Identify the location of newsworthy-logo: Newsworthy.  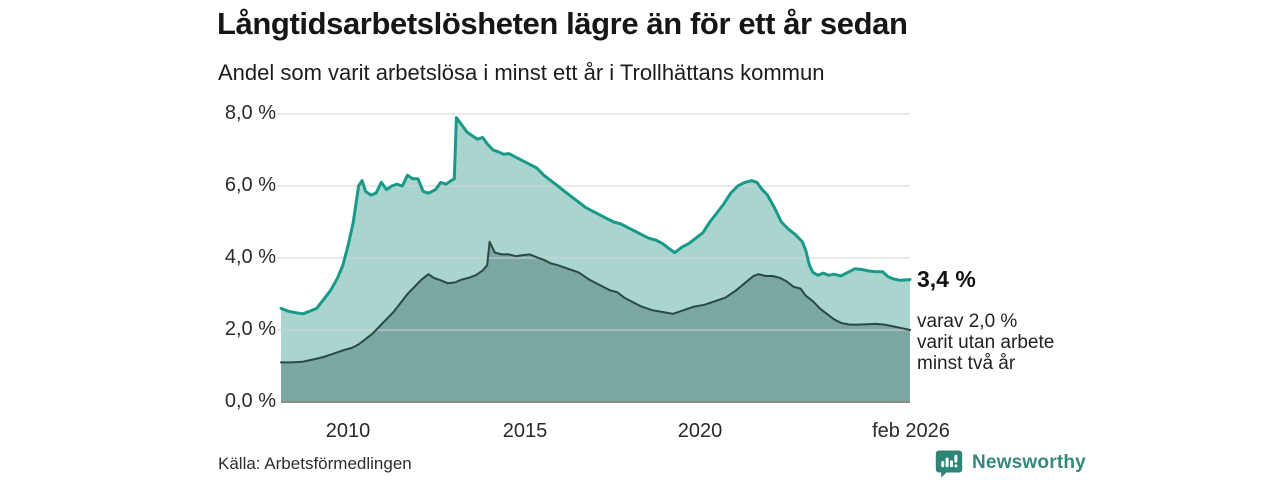
(1010, 463).